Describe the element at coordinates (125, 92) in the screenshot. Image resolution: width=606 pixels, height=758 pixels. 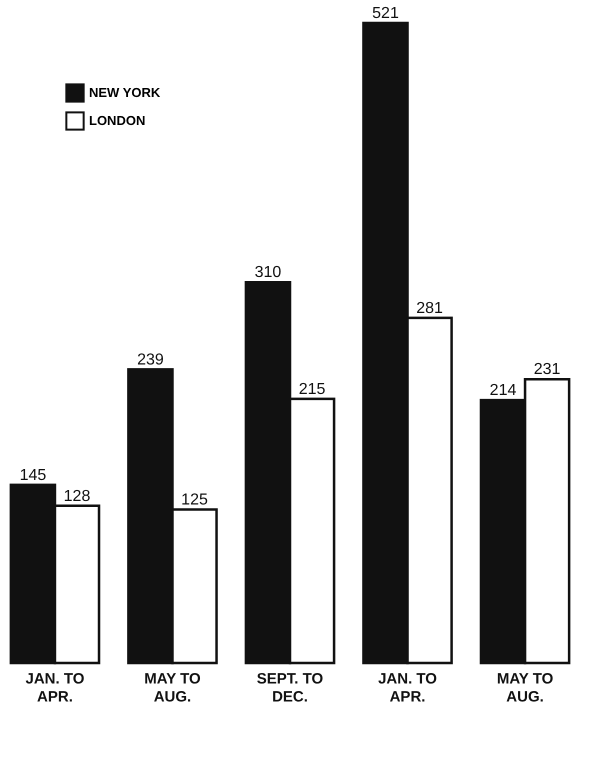
I see `legend-label: NEW YORK` at that location.